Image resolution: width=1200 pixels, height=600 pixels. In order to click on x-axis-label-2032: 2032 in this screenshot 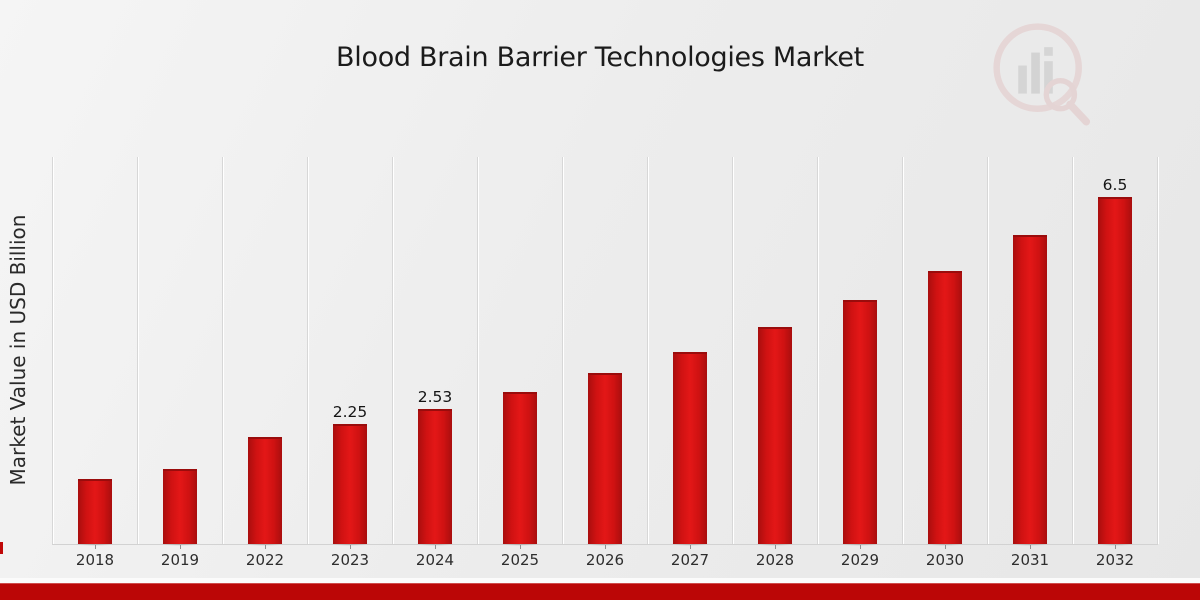, I will do `click(1115, 560)`.